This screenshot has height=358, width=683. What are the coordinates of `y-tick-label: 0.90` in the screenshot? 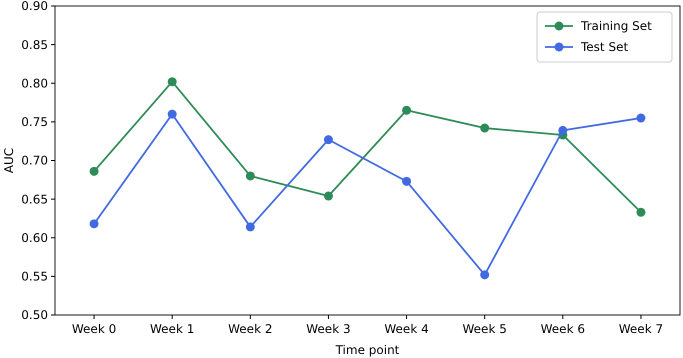 It's located at (34, 7).